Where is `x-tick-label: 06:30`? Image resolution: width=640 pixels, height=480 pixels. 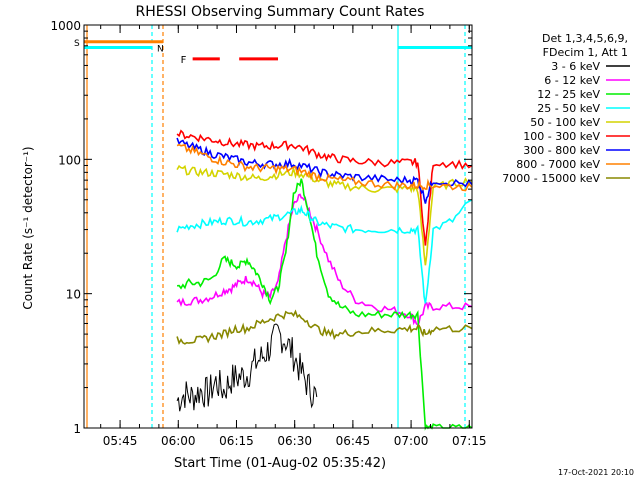
x-tick-label: 06:30 is located at coordinates (294, 441).